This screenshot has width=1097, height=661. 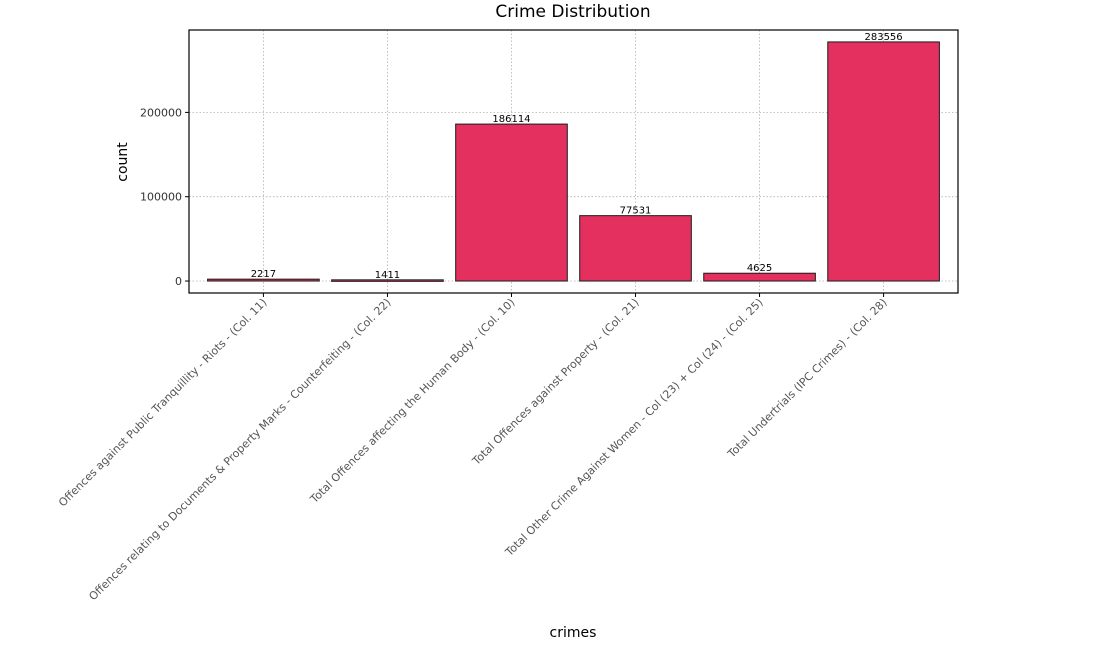 I want to click on x-axis-label: crimes, so click(x=573, y=633).